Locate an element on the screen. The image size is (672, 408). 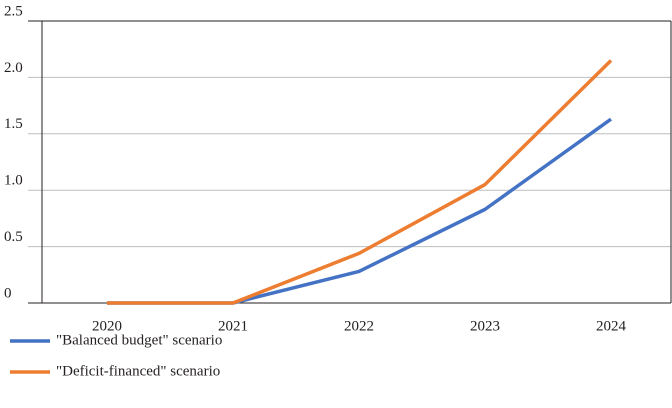
x-tick-label: 2020 is located at coordinates (107, 326).